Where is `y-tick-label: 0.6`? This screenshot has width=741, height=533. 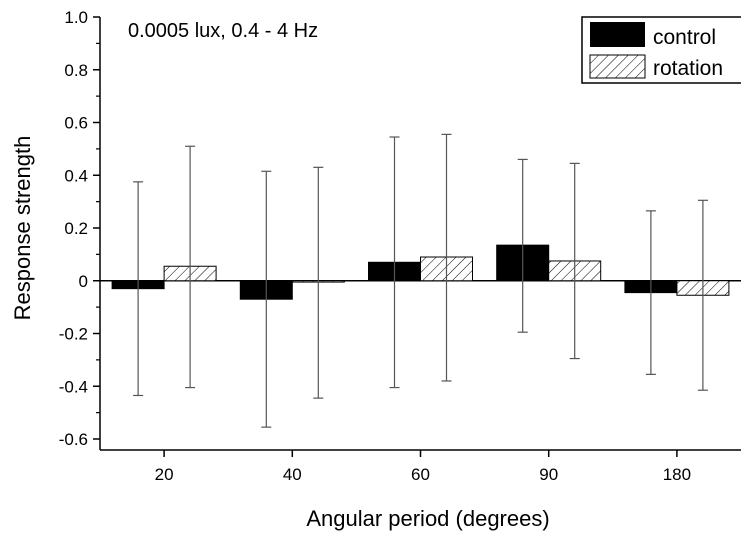
y-tick-label: 0.6 is located at coordinates (76, 123).